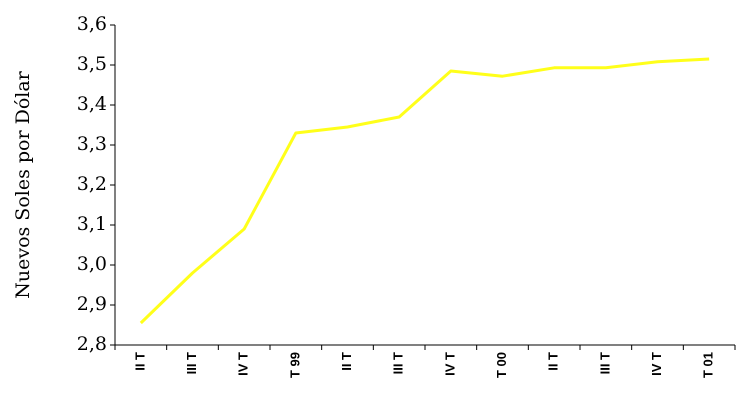 The width and height of the screenshot is (749, 403). Describe the element at coordinates (708, 365) in the screenshot. I see `x-tick-label: T 01` at that location.